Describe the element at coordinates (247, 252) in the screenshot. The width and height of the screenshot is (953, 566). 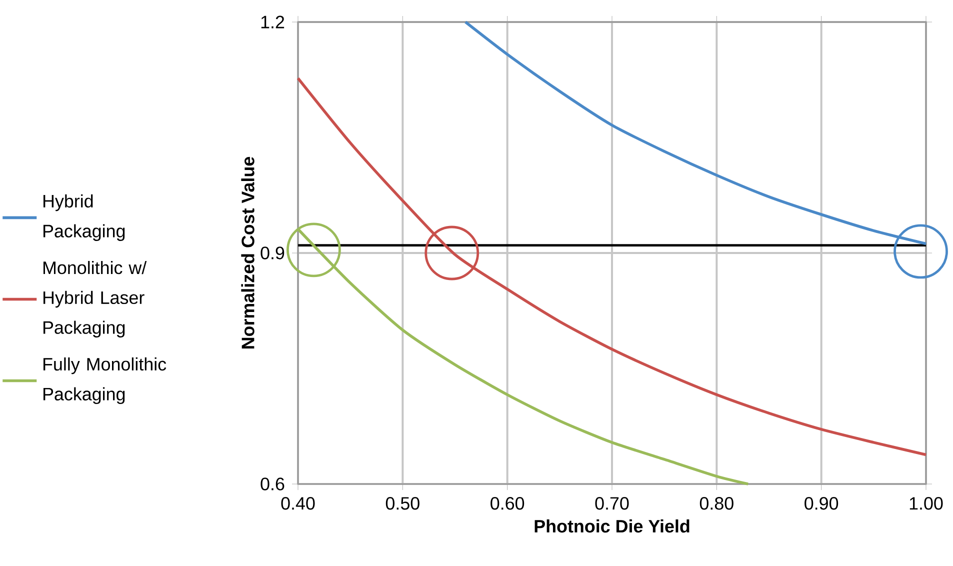
I see `y-axis-title: Normalized Cost Value` at that location.